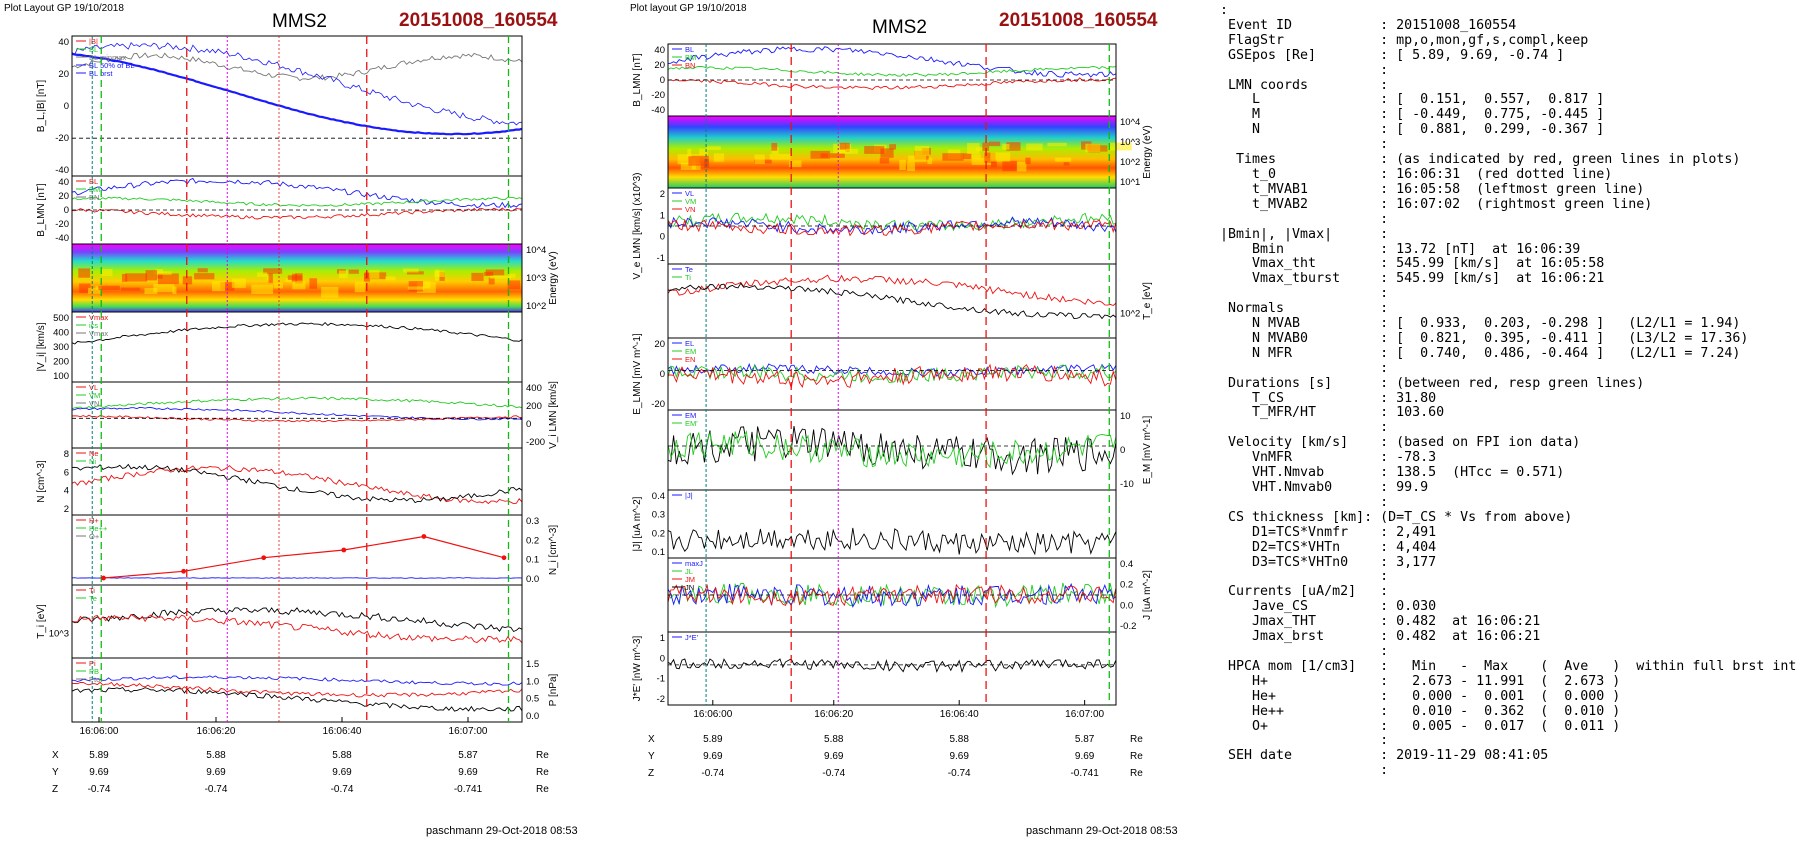 The height and width of the screenshot is (841, 1804). I want to click on info-line: L : [ 0.151, 0.557, 0.817 ], so click(1412, 100).